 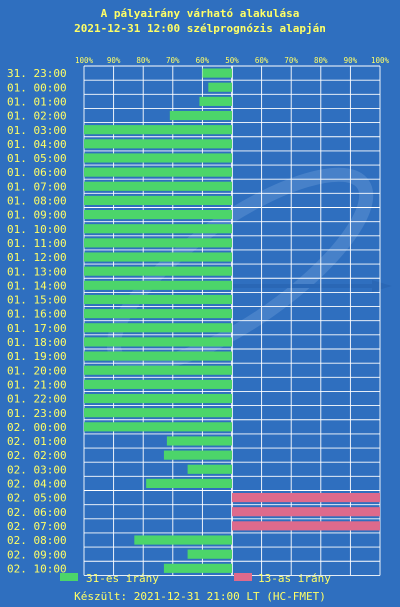 What do you see at coordinates (37, 455) in the screenshot?
I see `row-label: 02. 02:00` at bounding box center [37, 455].